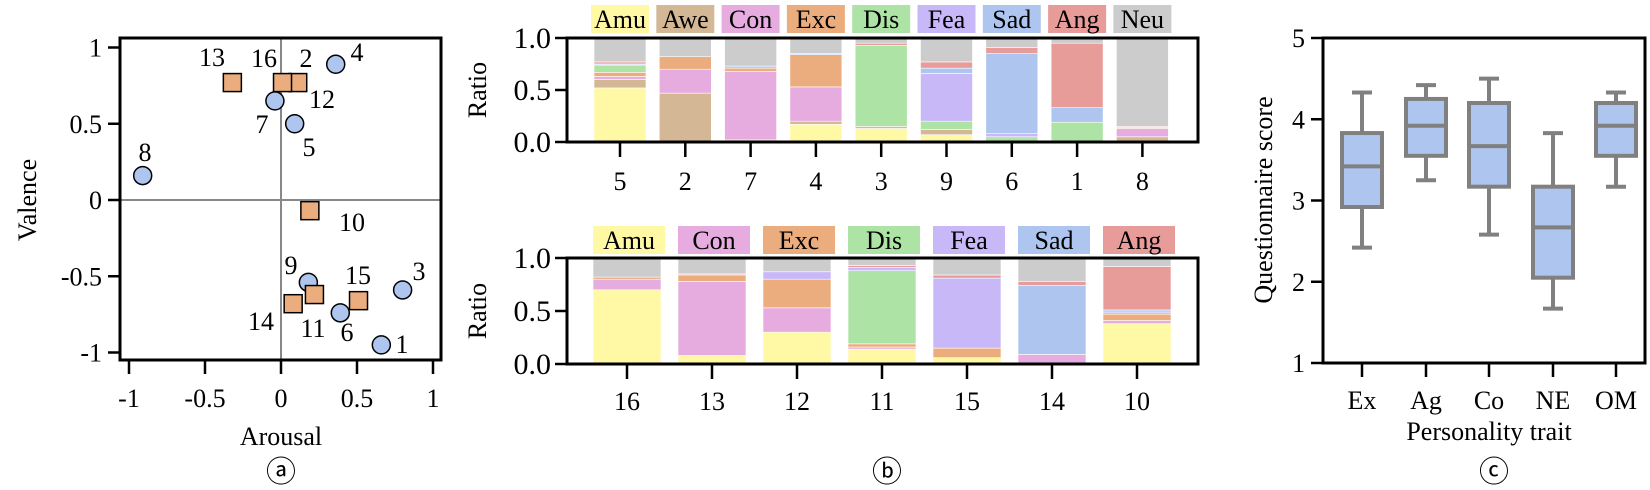  What do you see at coordinates (1616, 129) in the screenshot?
I see `box-iqr` at bounding box center [1616, 129].